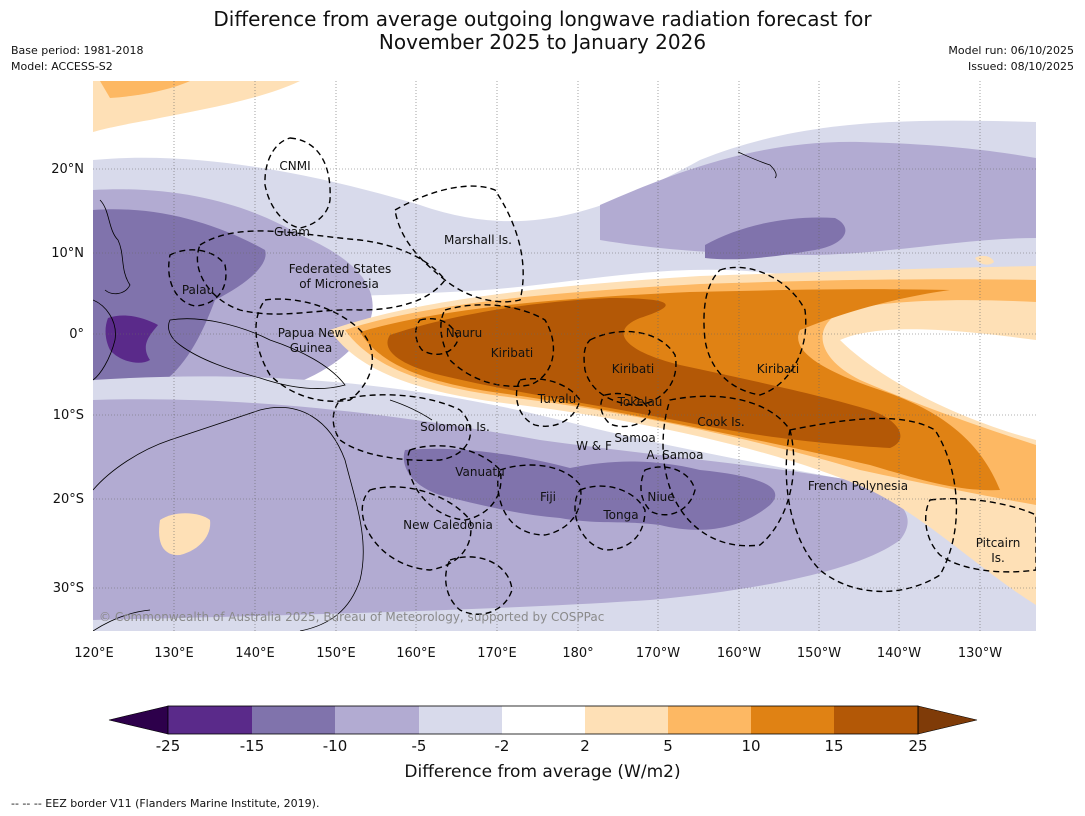  I want to click on eez-kiribati-east, so click(755, 331).